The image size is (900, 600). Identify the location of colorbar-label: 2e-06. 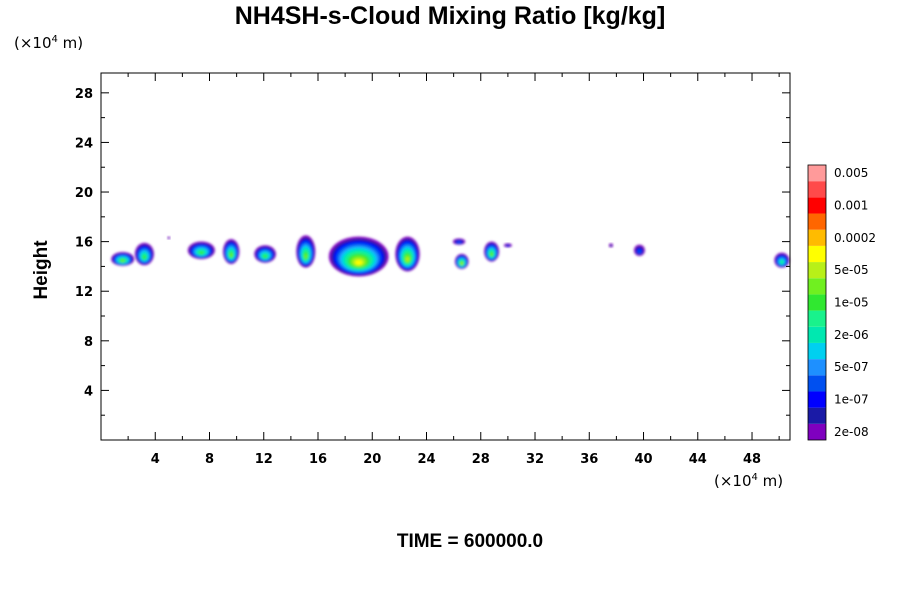
(851, 335).